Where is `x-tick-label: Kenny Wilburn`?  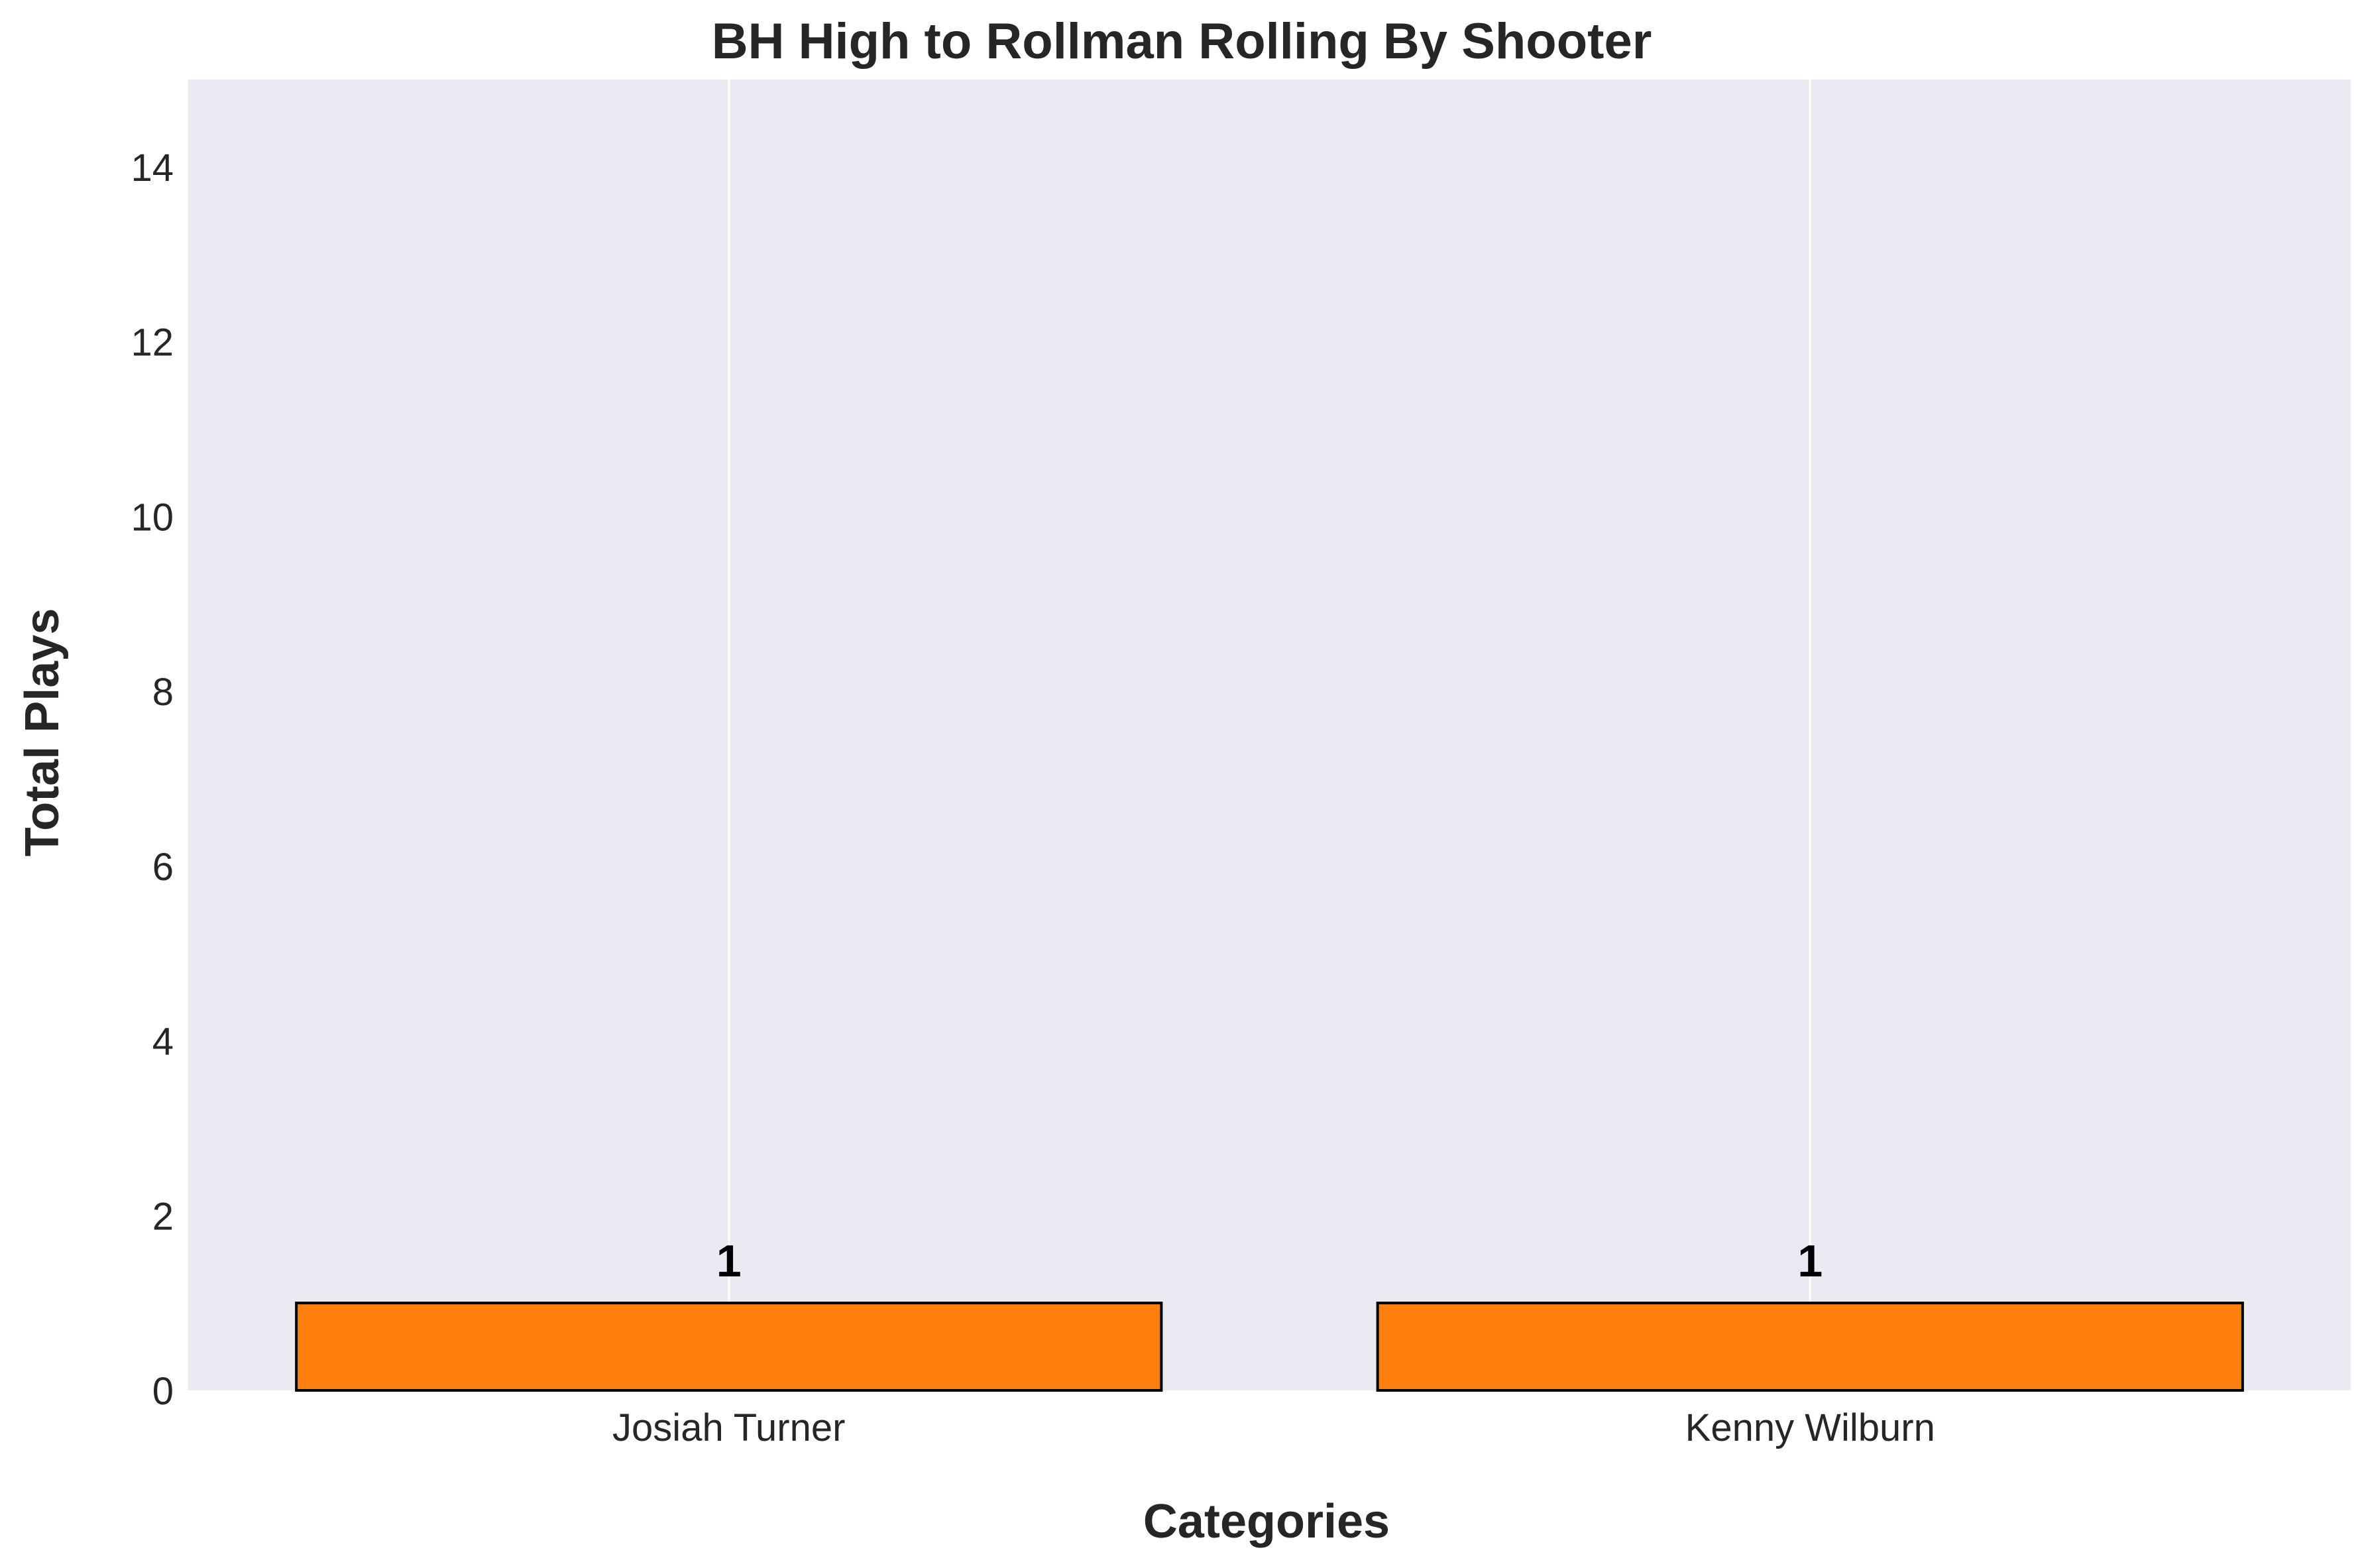 x-tick-label: Kenny Wilburn is located at coordinates (1810, 1428).